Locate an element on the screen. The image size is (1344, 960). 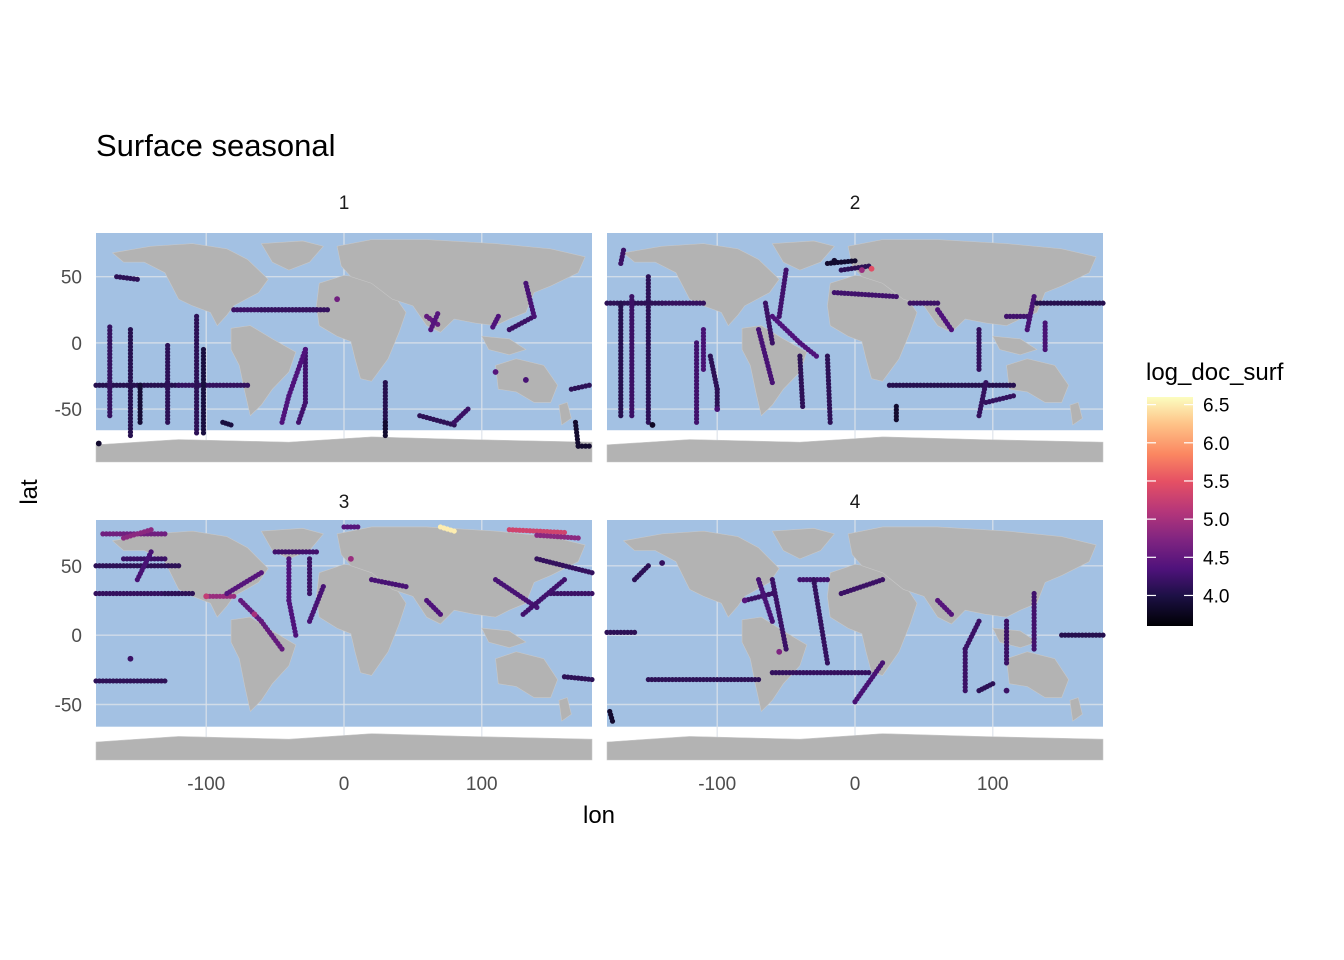
x-tick-label: 0 is located at coordinates (855, 784).